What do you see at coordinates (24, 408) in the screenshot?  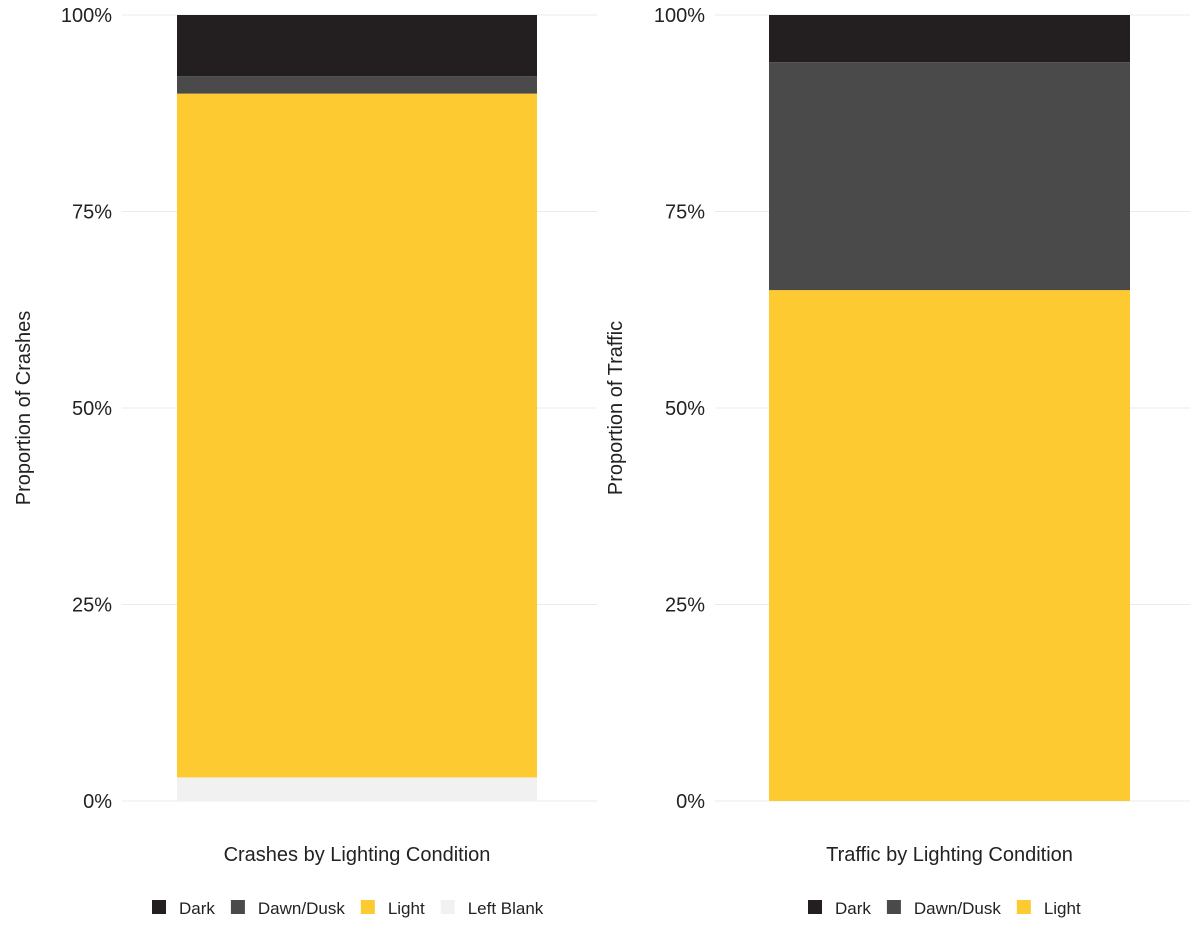 I see `y-axis-title: Proportion of Crashes` at bounding box center [24, 408].